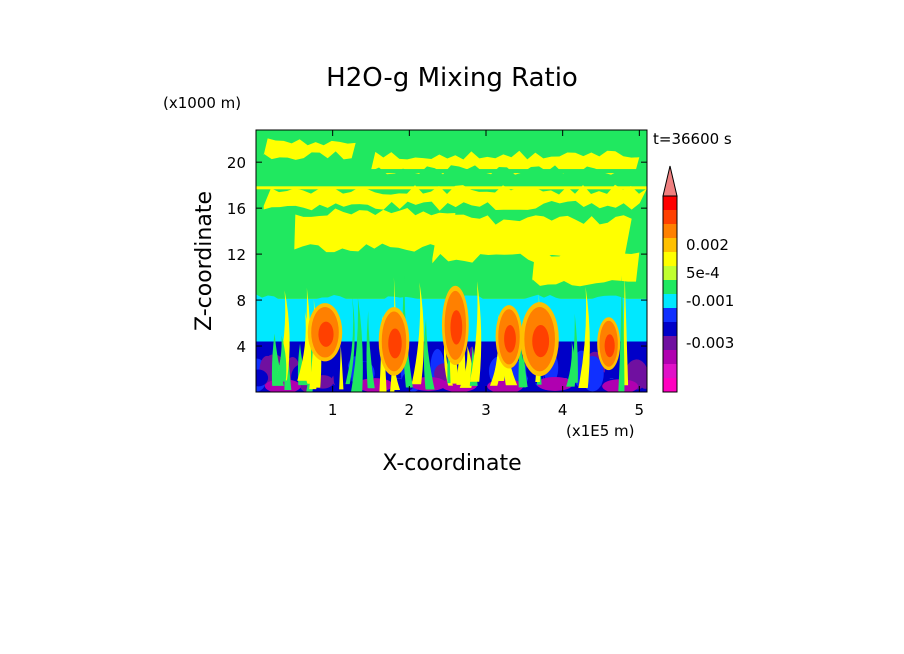 This screenshot has height=654, width=904. I want to click on colorbar-label: 5e-4, so click(703, 273).